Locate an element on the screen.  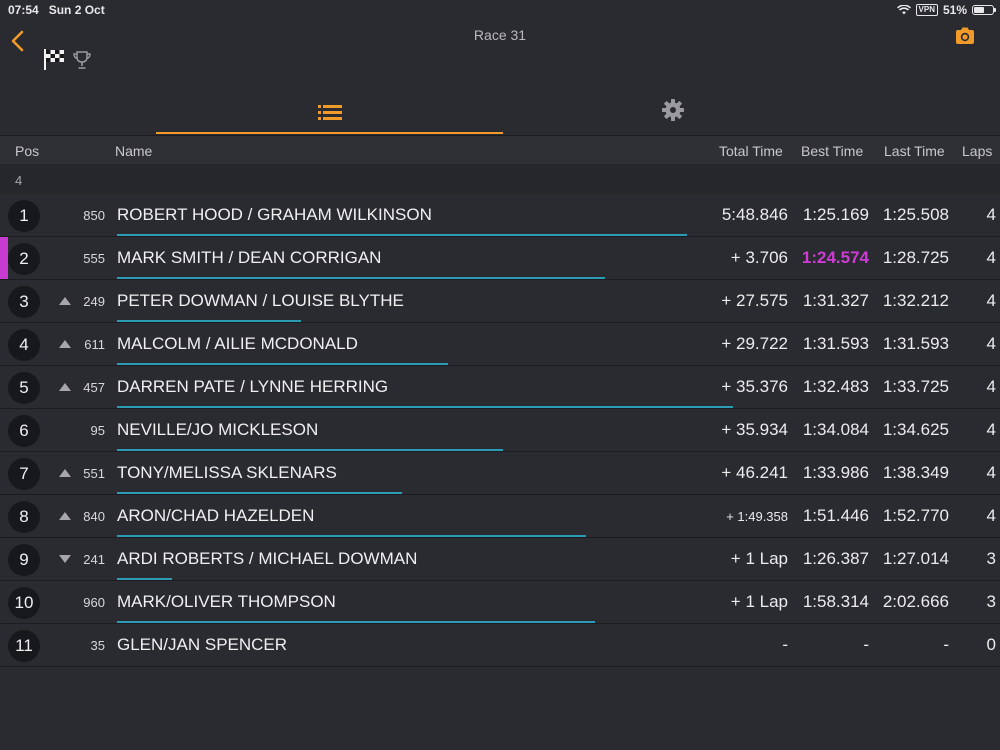
best-time: - is located at coordinates (866, 644).